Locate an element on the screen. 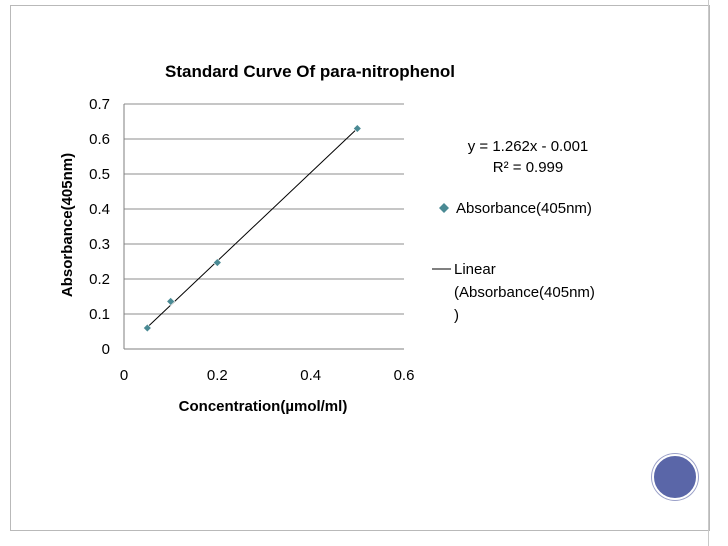  legend-trendline-label-line3: ) is located at coordinates (456, 315).